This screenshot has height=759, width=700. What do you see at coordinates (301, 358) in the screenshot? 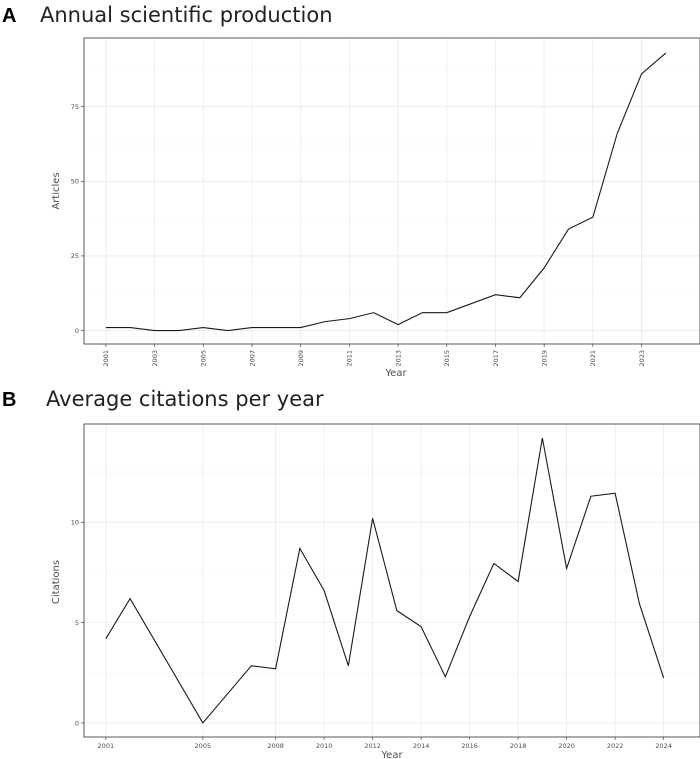
I see `panel-a-x-tick-label: 2009` at bounding box center [301, 358].